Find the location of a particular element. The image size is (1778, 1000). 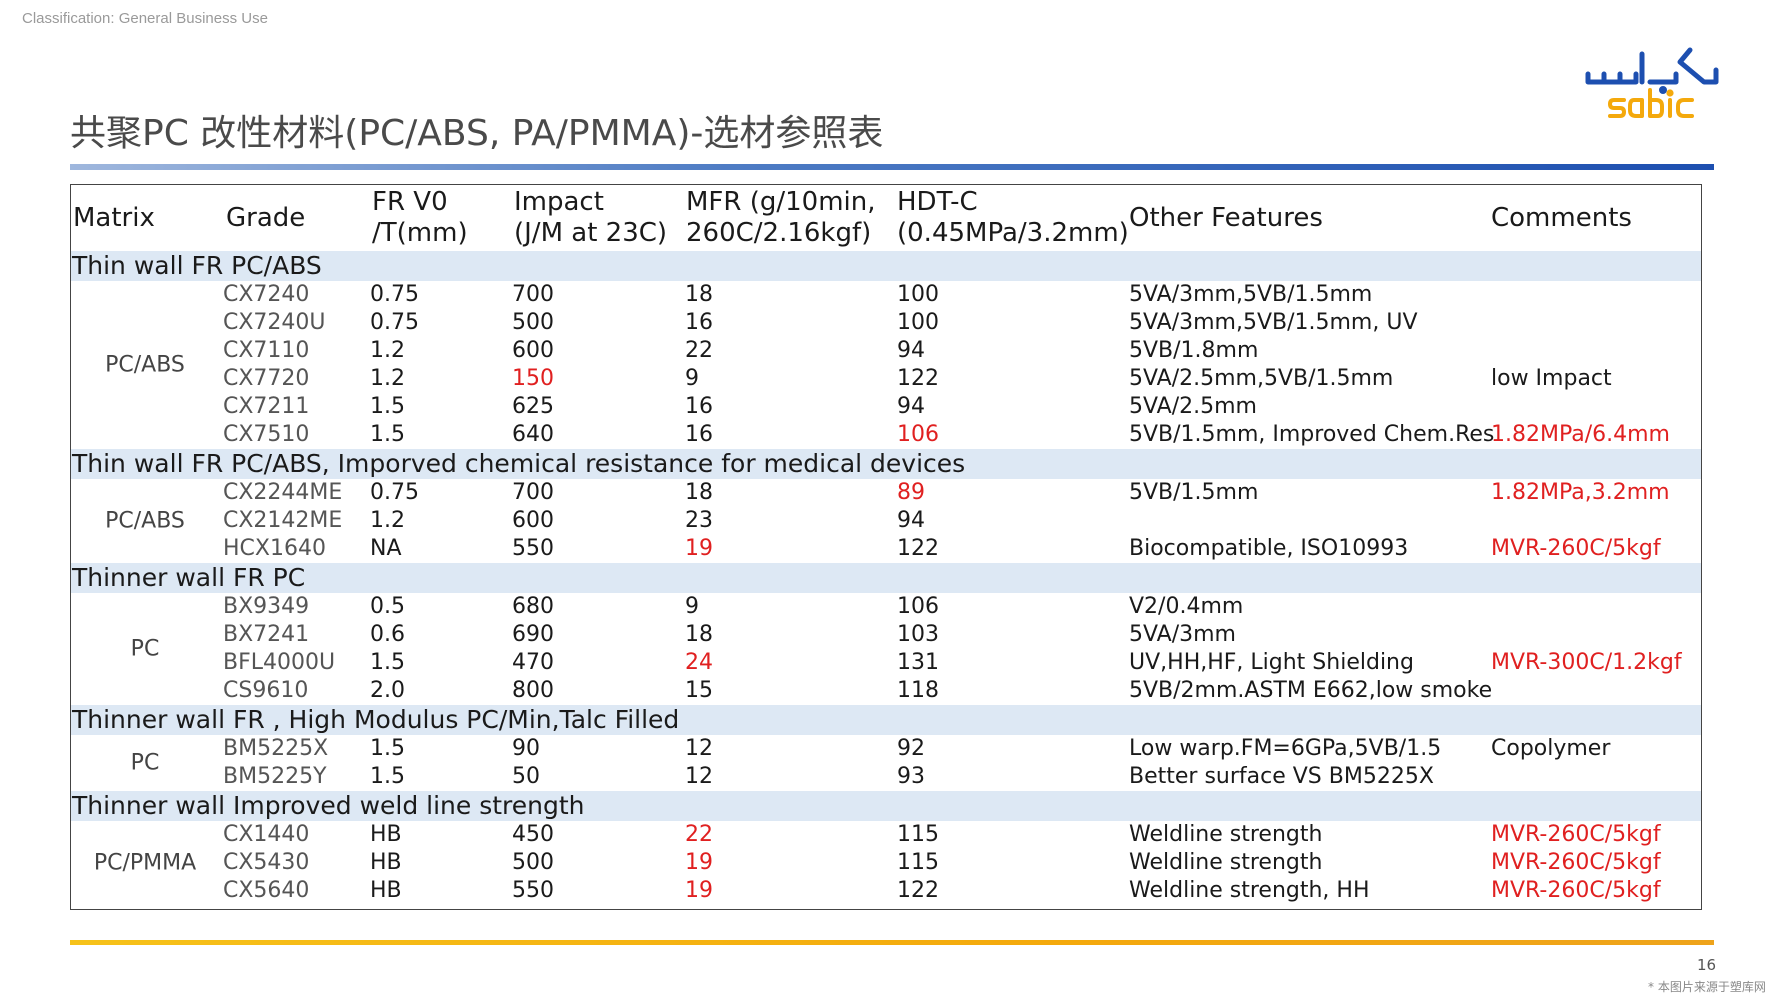

classification-label: Classification: General Business Use is located at coordinates (145, 18).